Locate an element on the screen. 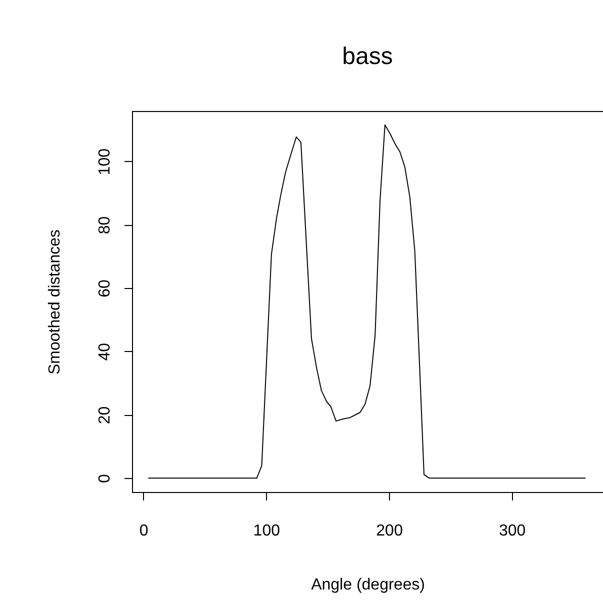  y-tick-label: 80 is located at coordinates (105, 225).